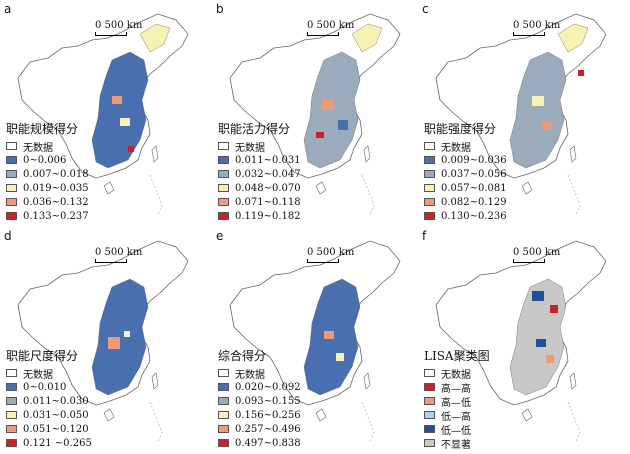 Image resolution: width=630 pixels, height=454 pixels. I want to click on legend-item-5: 不显著, so click(457, 443).